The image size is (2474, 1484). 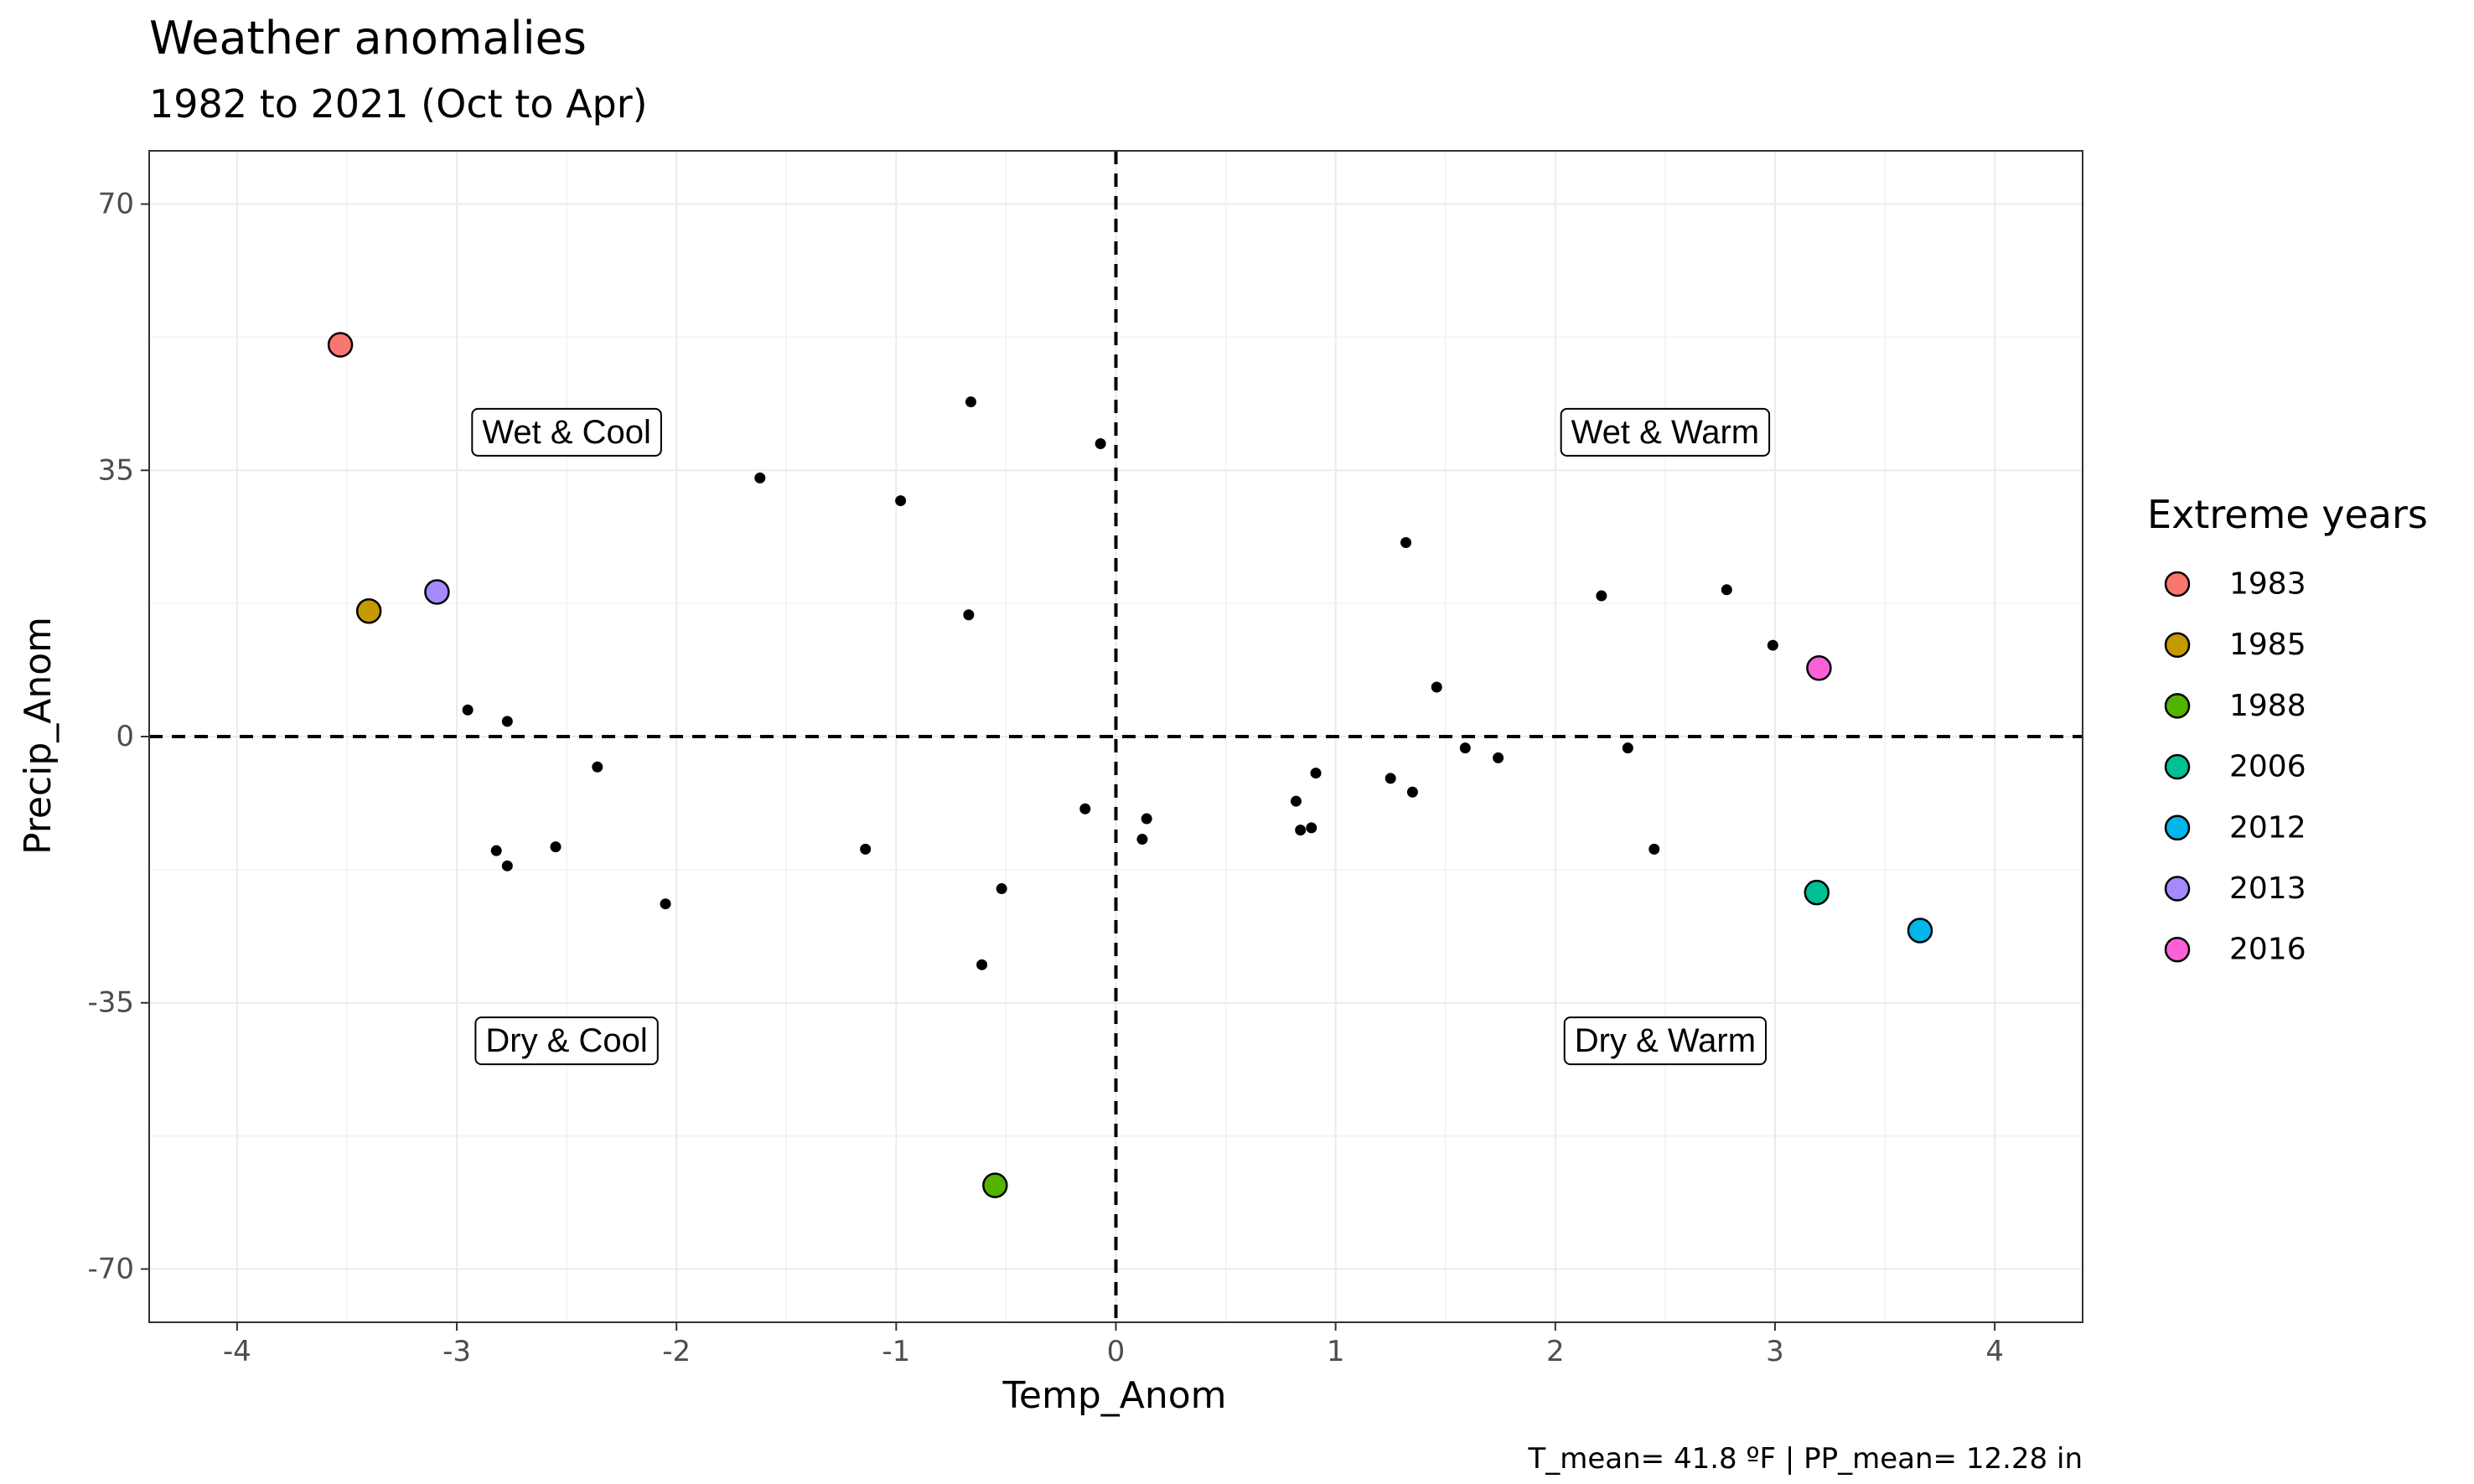 I want to click on extreme-point-2012, so click(x=1920, y=931).